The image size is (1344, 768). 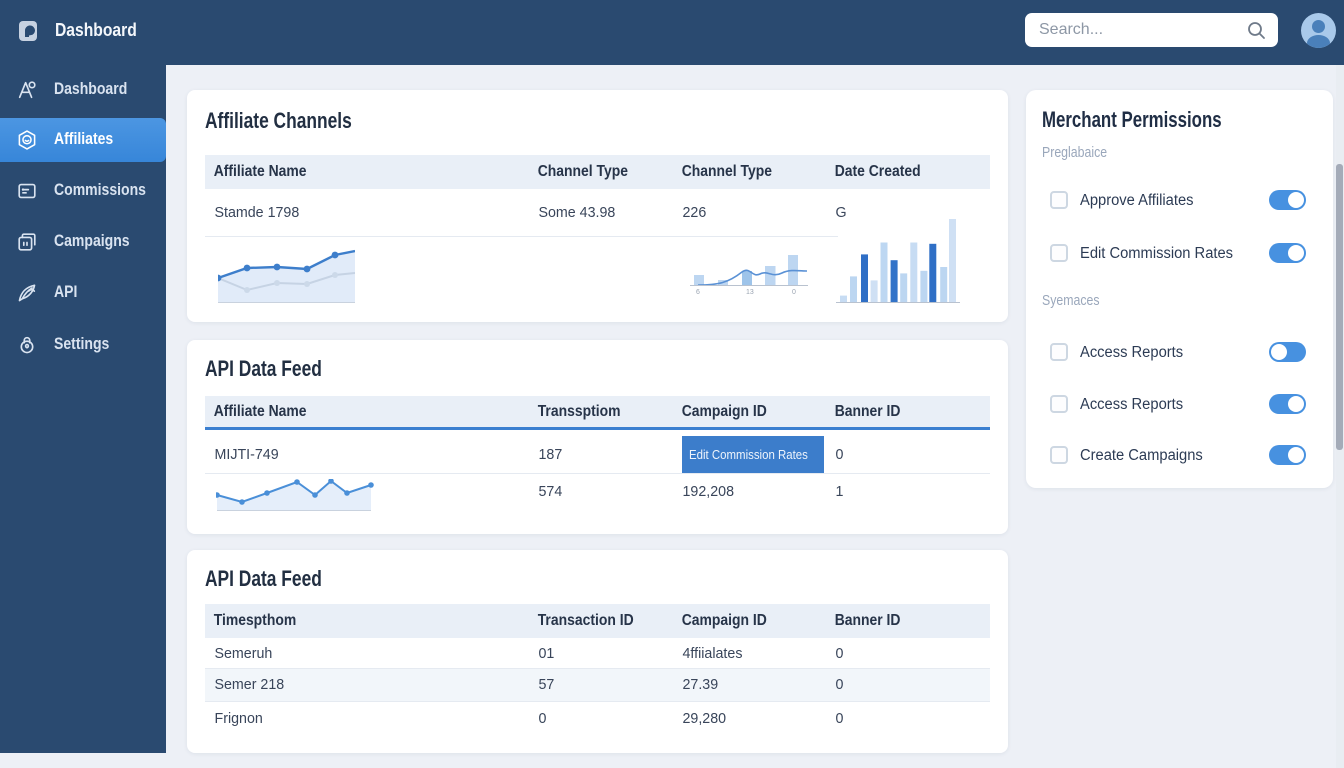 I want to click on svg-text: 6, so click(x=698, y=292).